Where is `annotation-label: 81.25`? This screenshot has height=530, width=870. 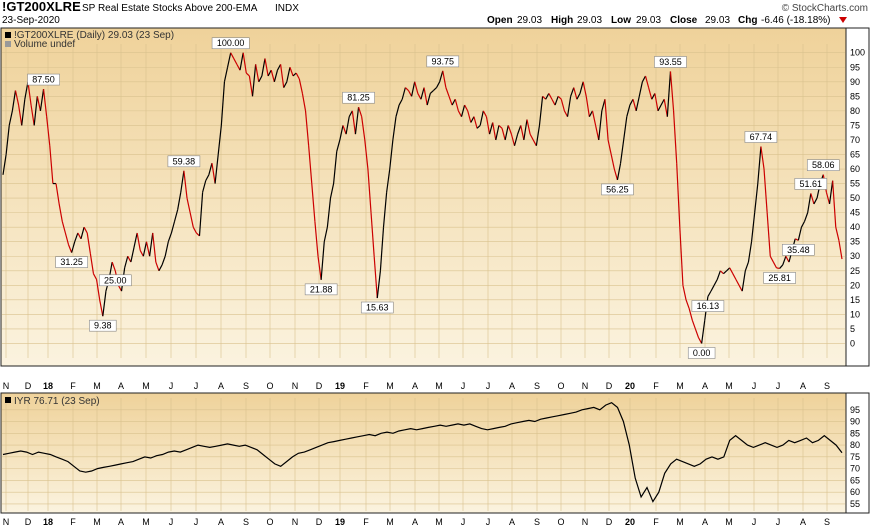
annotation-label: 81.25 is located at coordinates (358, 98).